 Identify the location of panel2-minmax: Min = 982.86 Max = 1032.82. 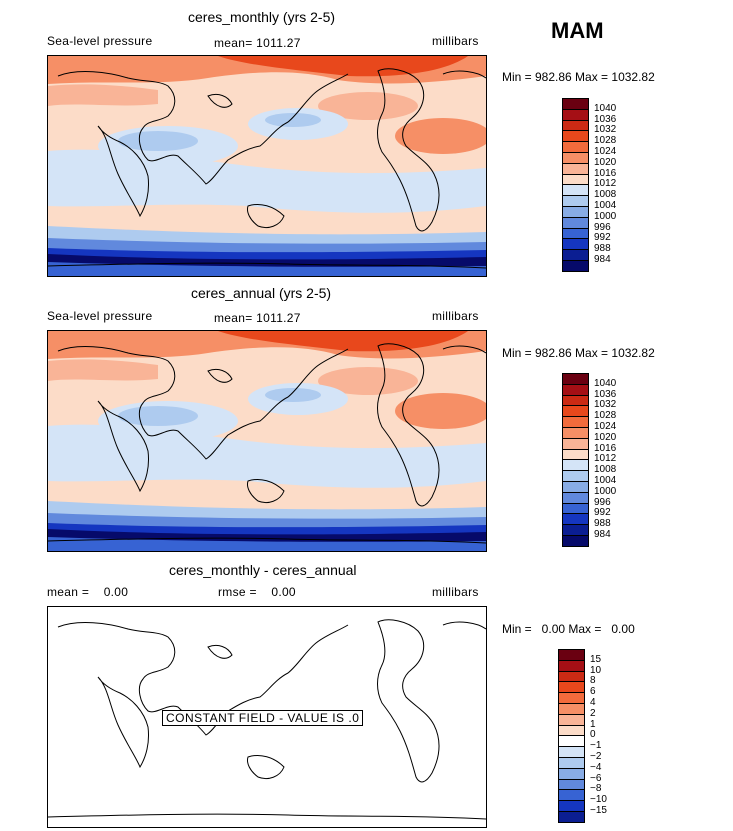
(578, 353).